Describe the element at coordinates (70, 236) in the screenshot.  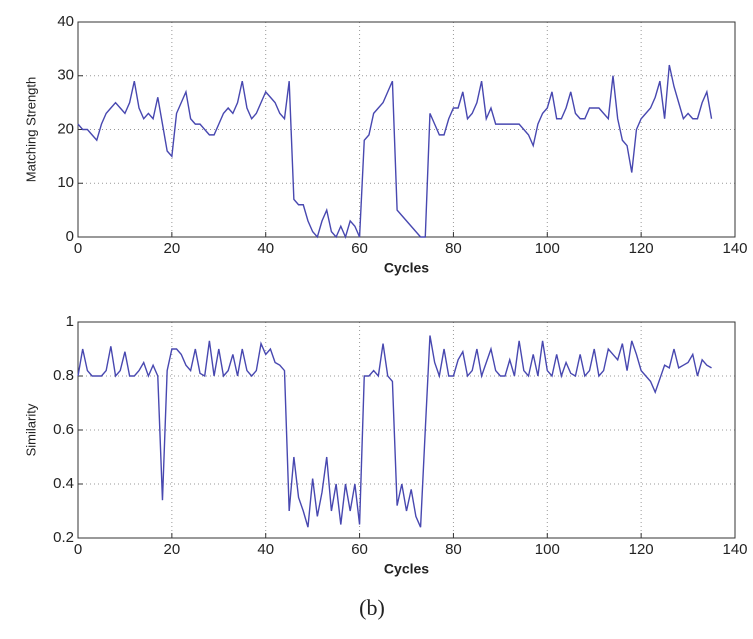
I see `y-tick-label: 0` at that location.